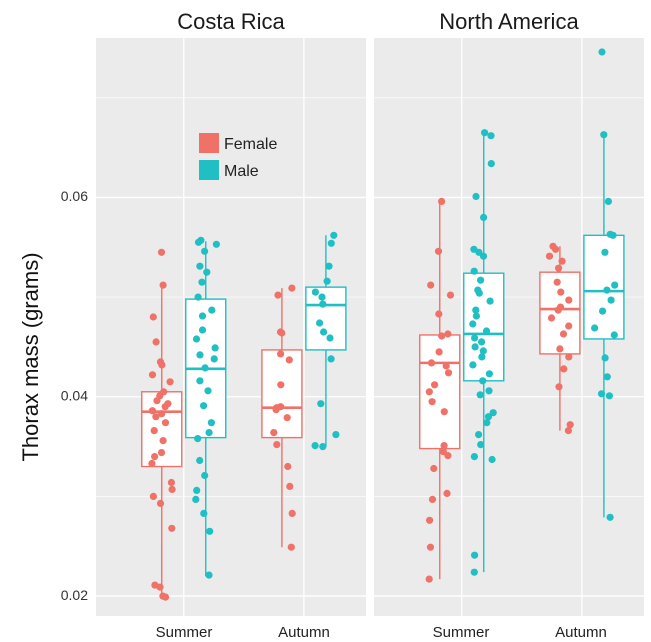 Image resolution: width=651 pixels, height=642 pixels. I want to click on y-axis-title: Thorax mass (grams), so click(30, 356).